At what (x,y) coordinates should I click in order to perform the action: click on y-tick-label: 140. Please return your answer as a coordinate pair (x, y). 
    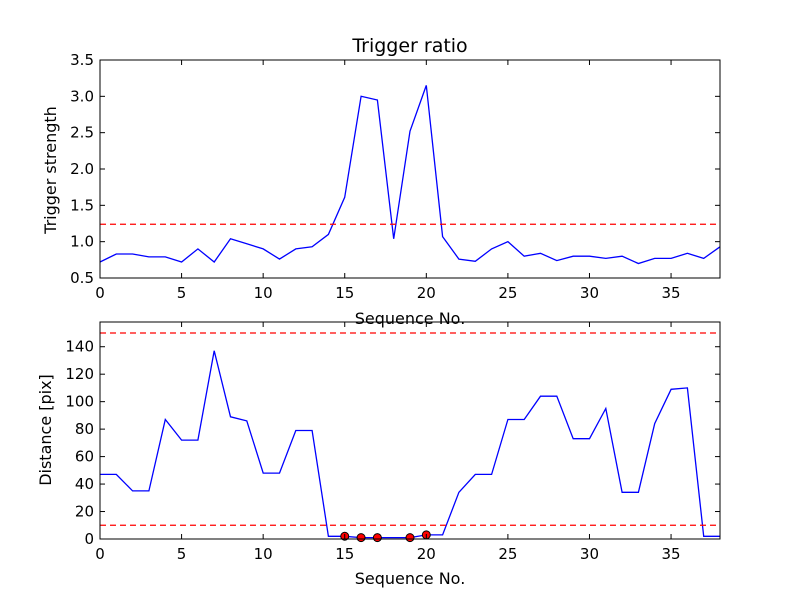
    Looking at the image, I should click on (79, 347).